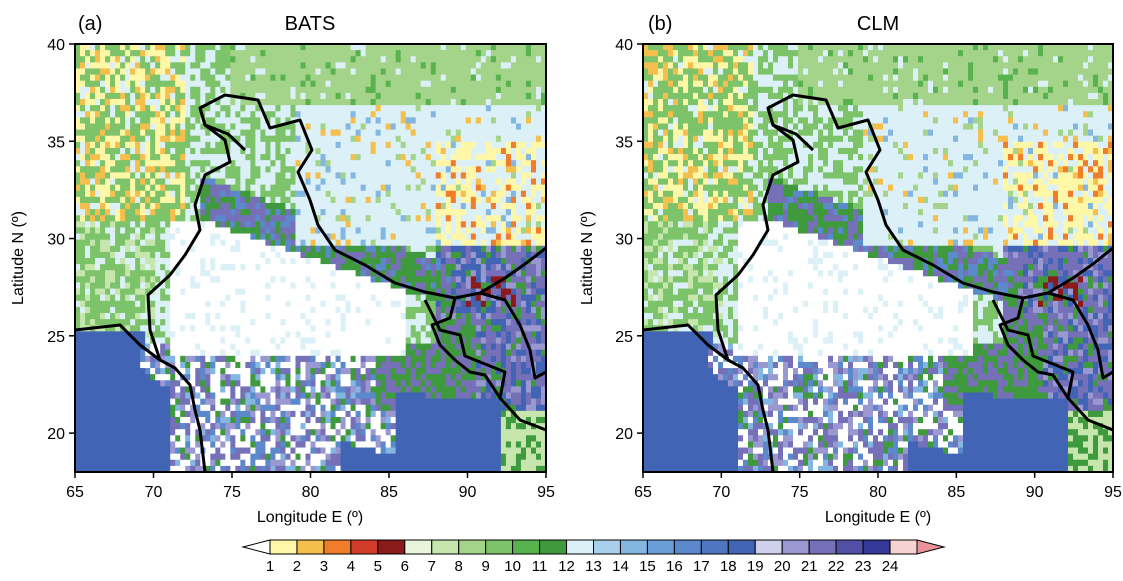 The width and height of the screenshot is (1123, 581). What do you see at coordinates (512, 566) in the screenshot?
I see `colorbar-label: 10` at bounding box center [512, 566].